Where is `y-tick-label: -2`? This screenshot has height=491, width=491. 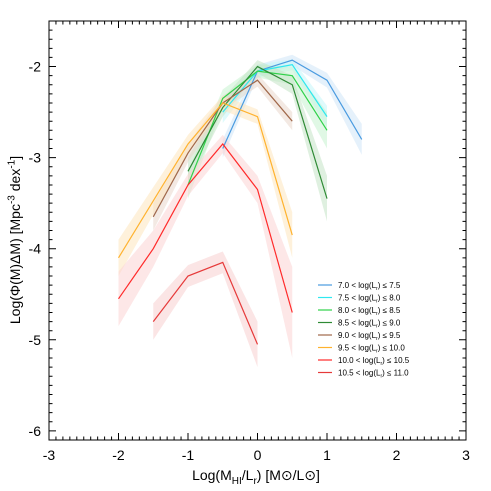 y-tick-label: -2 is located at coordinates (35, 67).